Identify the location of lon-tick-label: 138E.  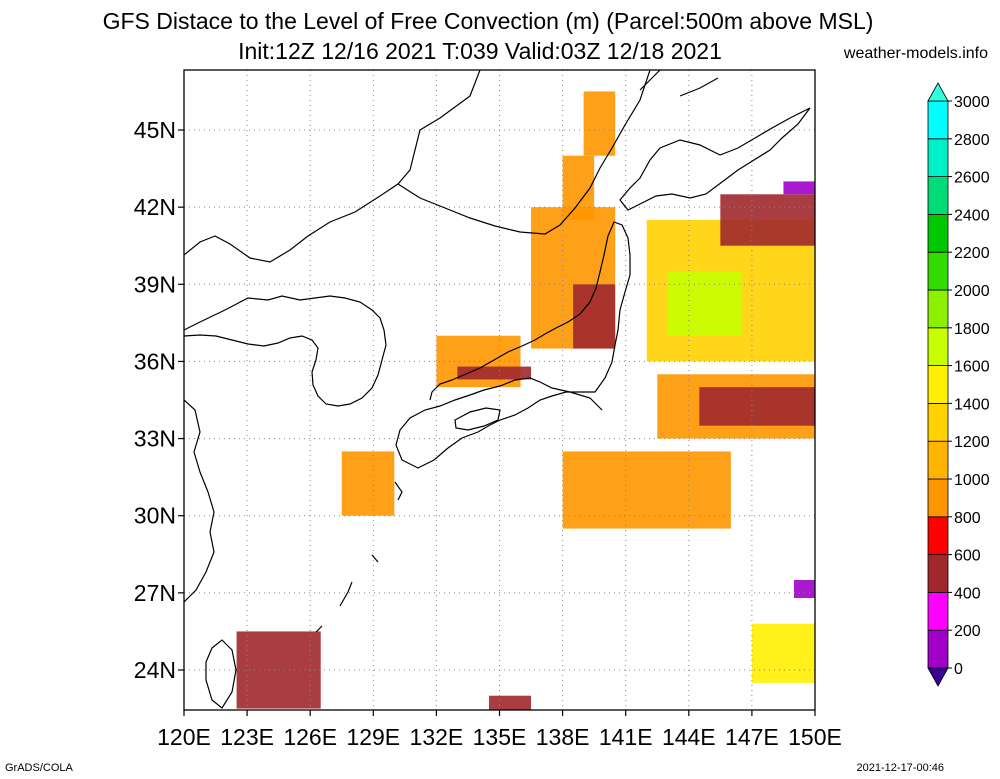
(563, 737).